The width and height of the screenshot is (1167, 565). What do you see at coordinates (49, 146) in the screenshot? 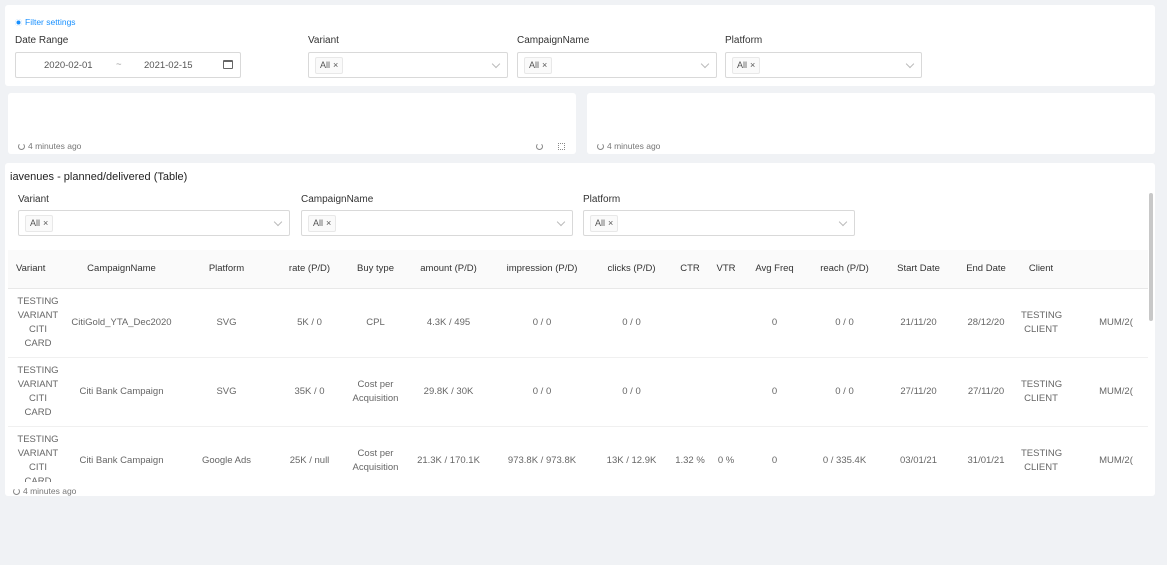
I see `left-panel-updated: 4 minutes ago` at bounding box center [49, 146].